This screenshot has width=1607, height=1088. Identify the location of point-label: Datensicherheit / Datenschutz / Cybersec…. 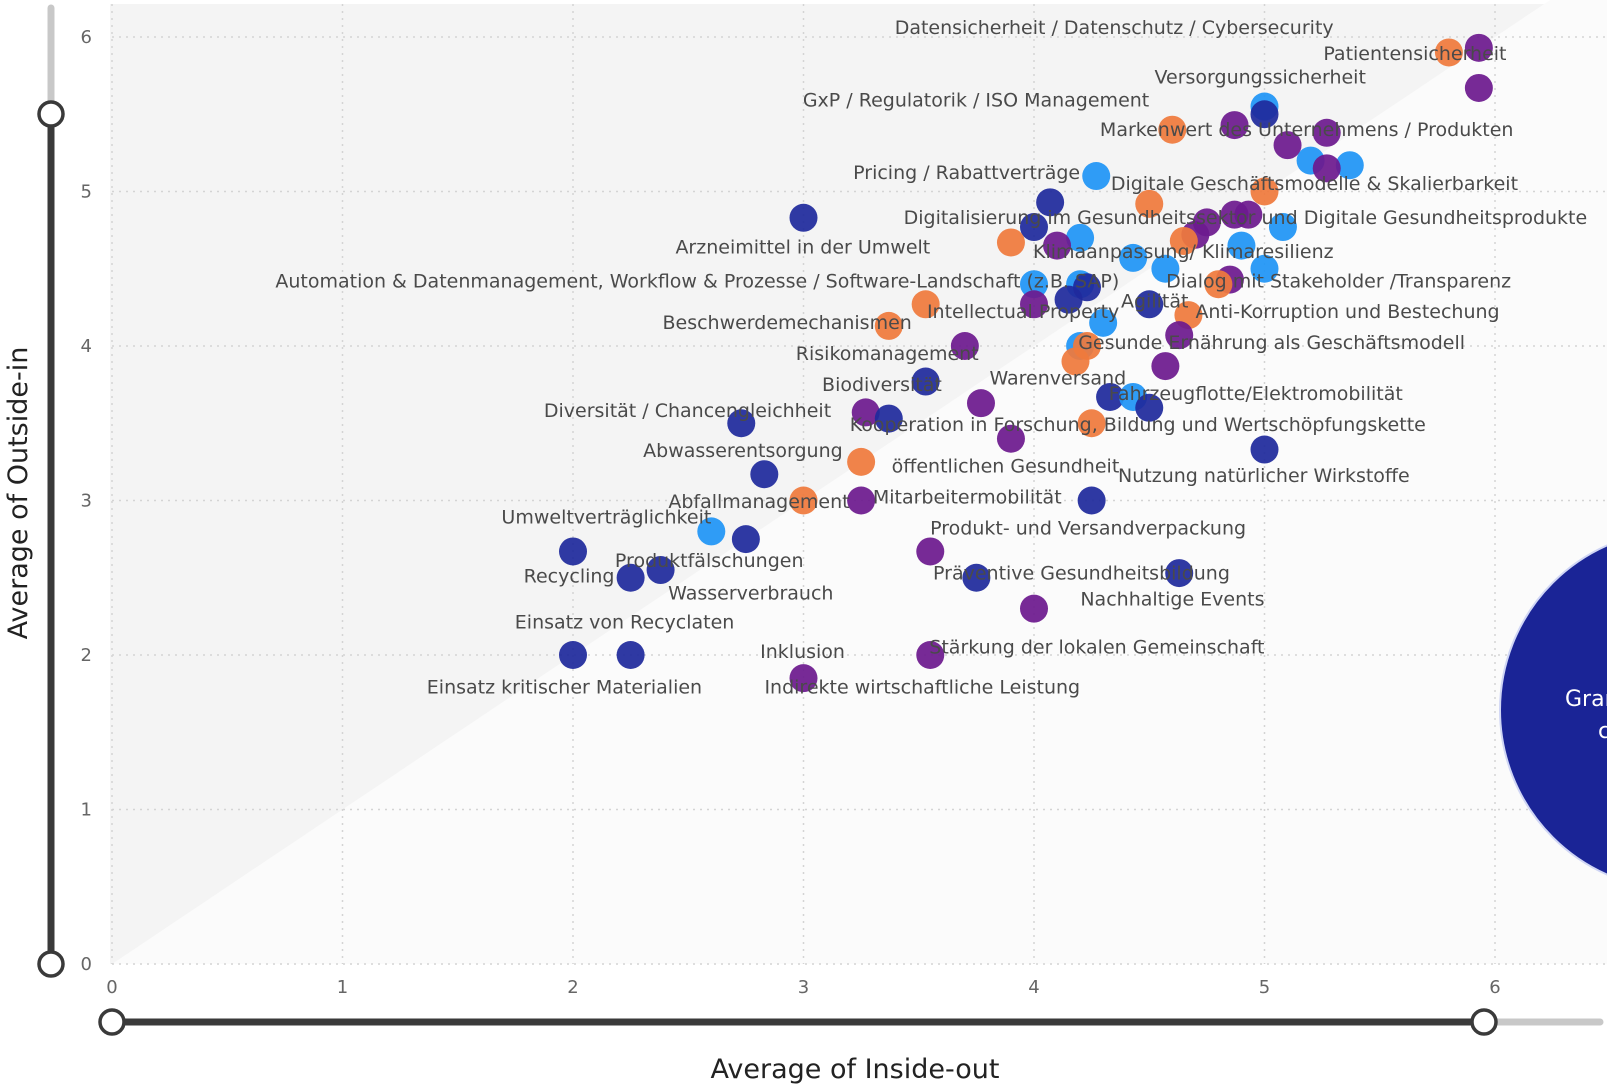
(1114, 28).